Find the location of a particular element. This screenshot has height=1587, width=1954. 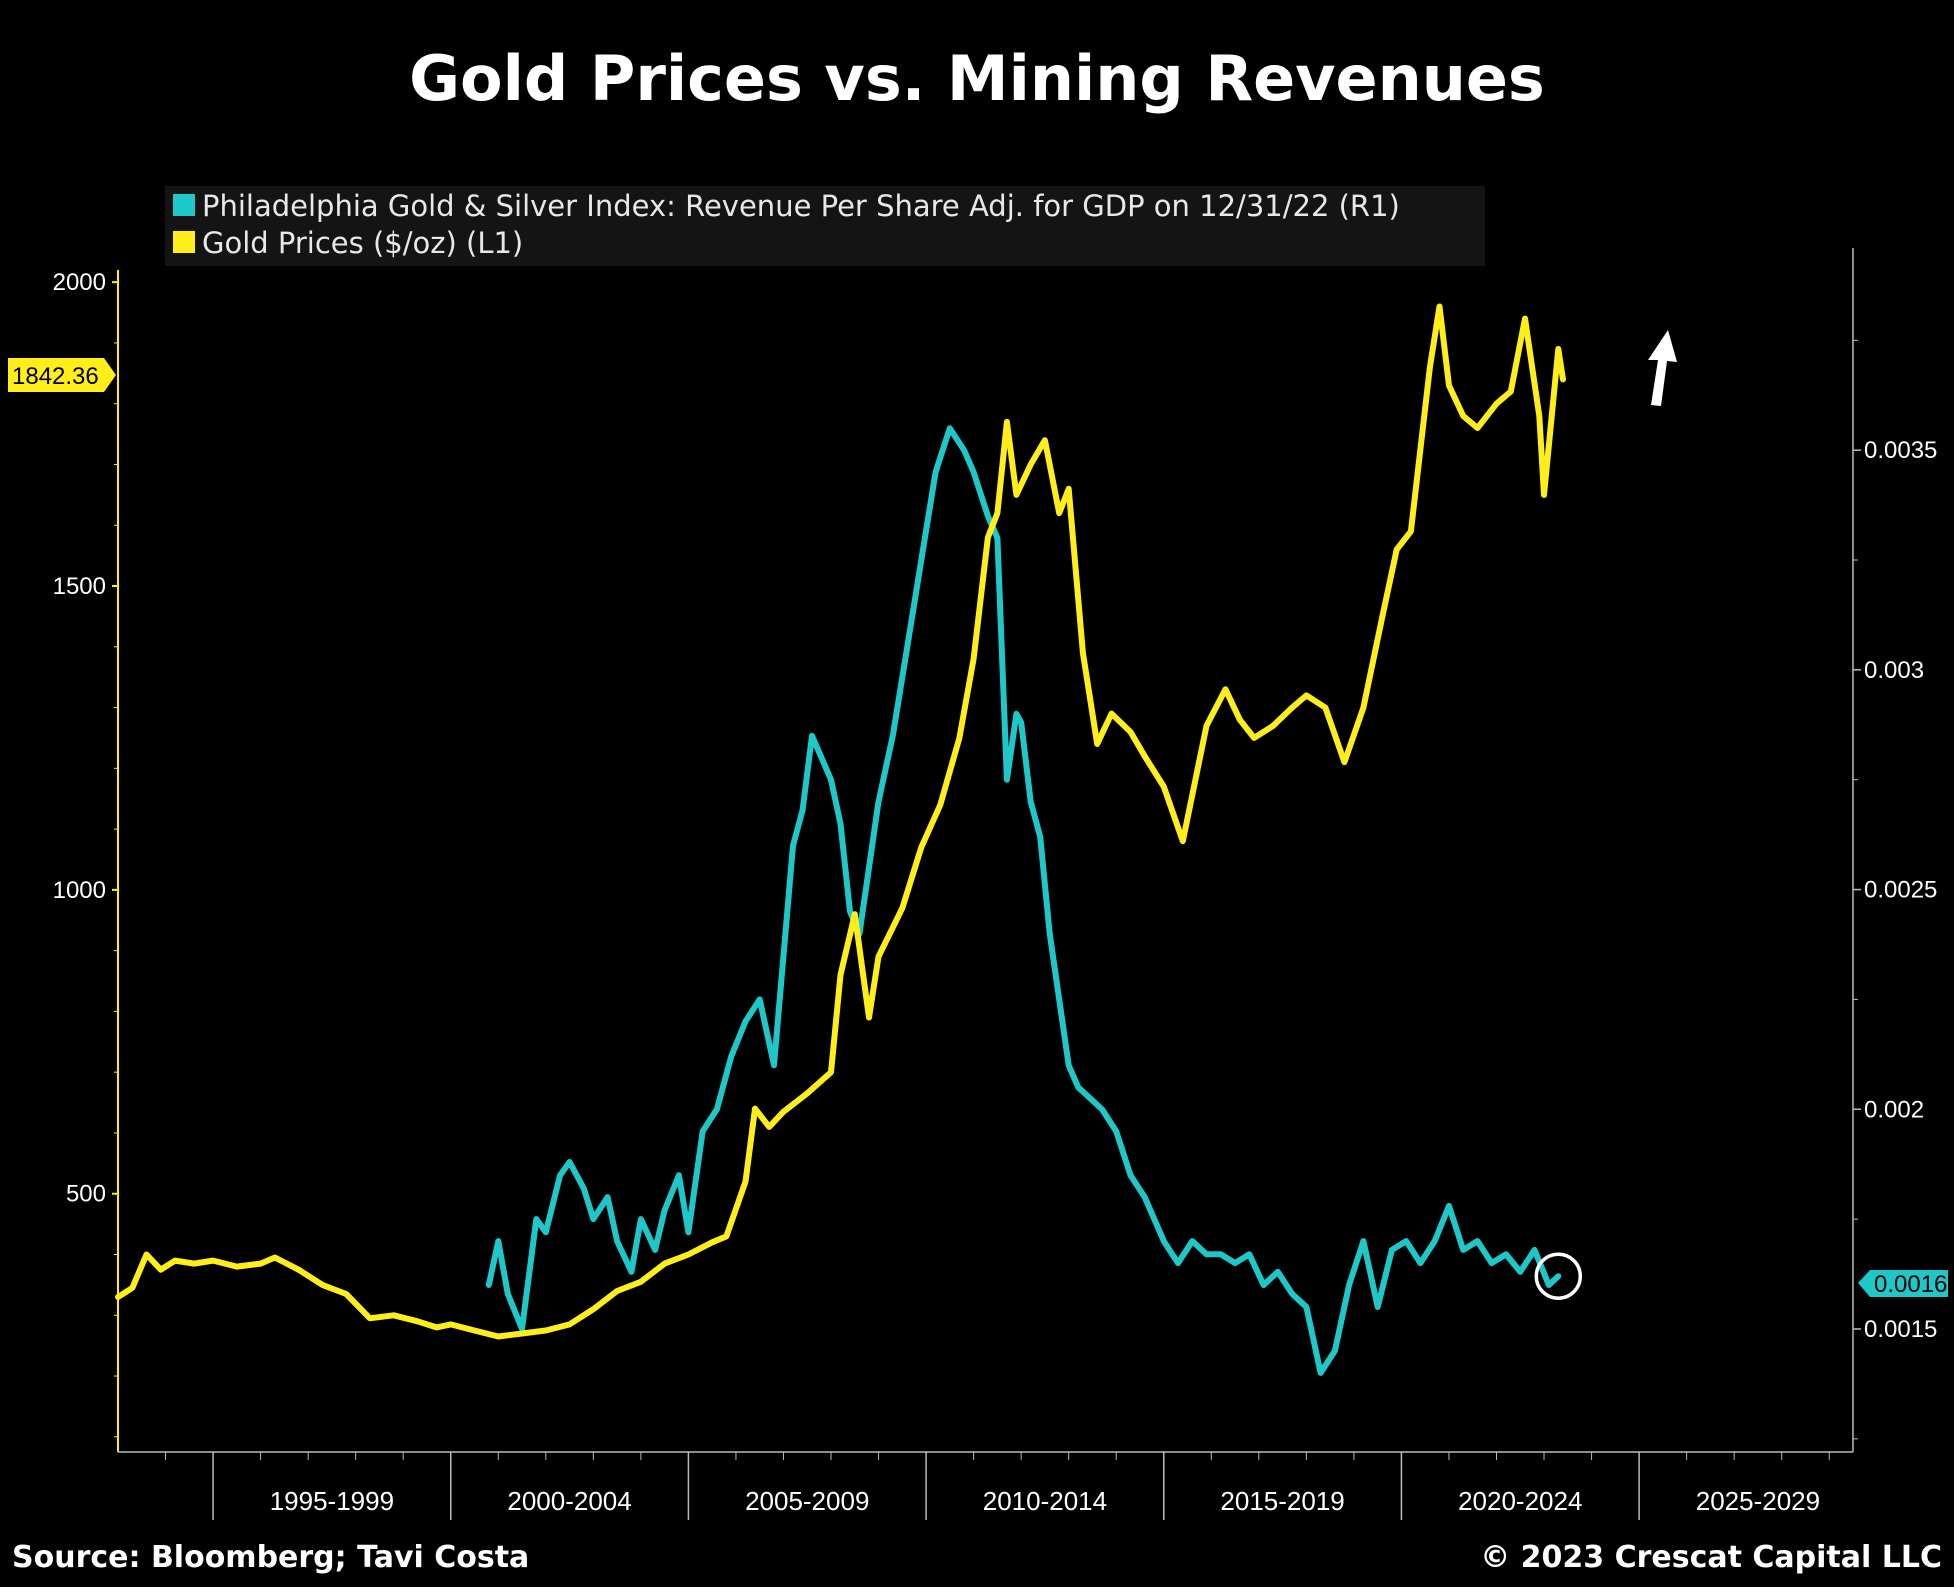

x-category-label: 1995-1999 is located at coordinates (332, 1501).